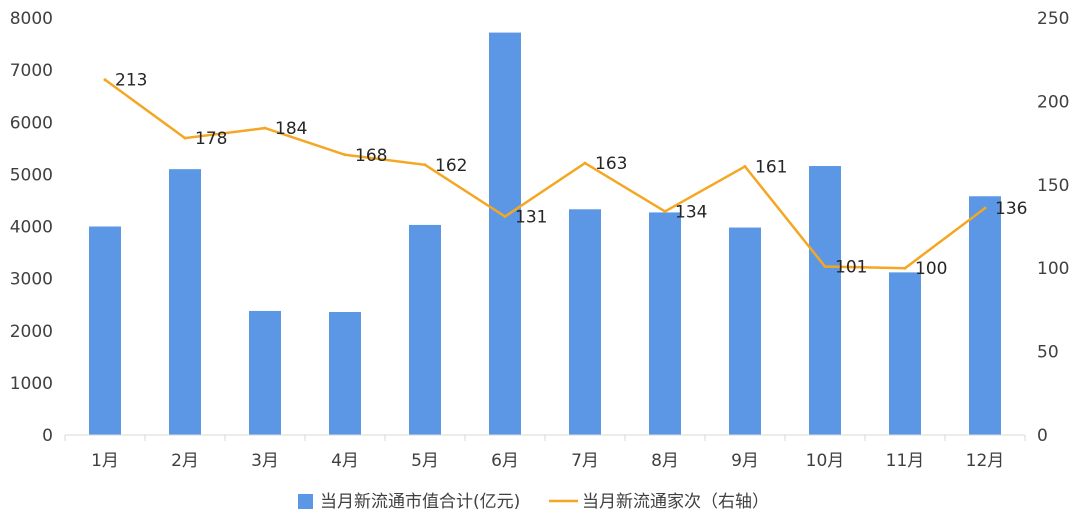  What do you see at coordinates (31, 332) in the screenshot?
I see `y-left-tick-label: 2000` at bounding box center [31, 332].